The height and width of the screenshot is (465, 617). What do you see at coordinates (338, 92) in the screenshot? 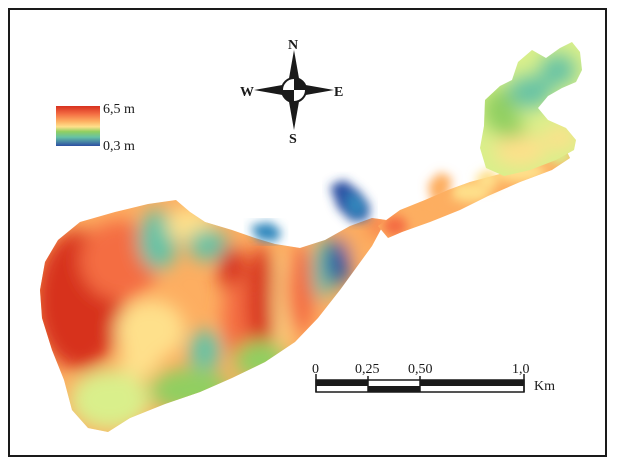
I see `compass-east-label: E` at bounding box center [338, 92].